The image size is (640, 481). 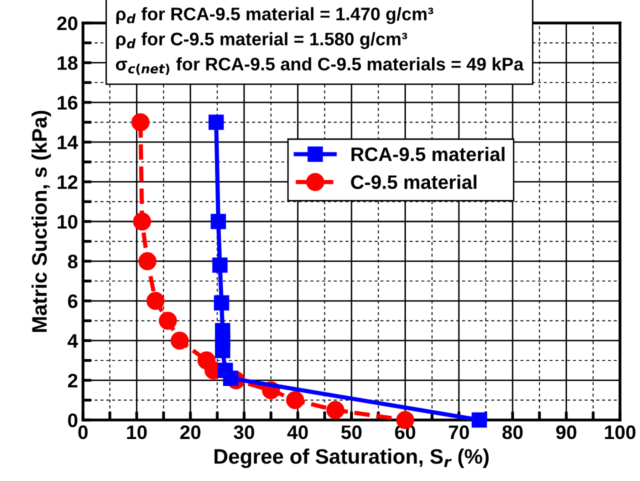 I want to click on y-tick-label: 18, so click(x=68, y=63).